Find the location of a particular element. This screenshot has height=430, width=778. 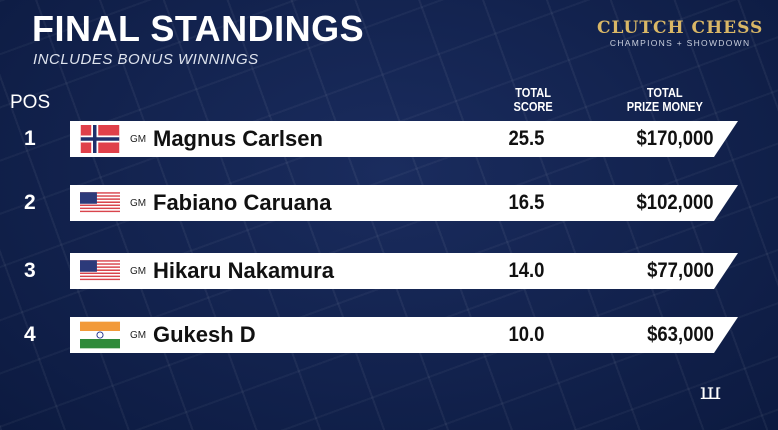

player-name: Magnus Carlsen is located at coordinates (238, 138).